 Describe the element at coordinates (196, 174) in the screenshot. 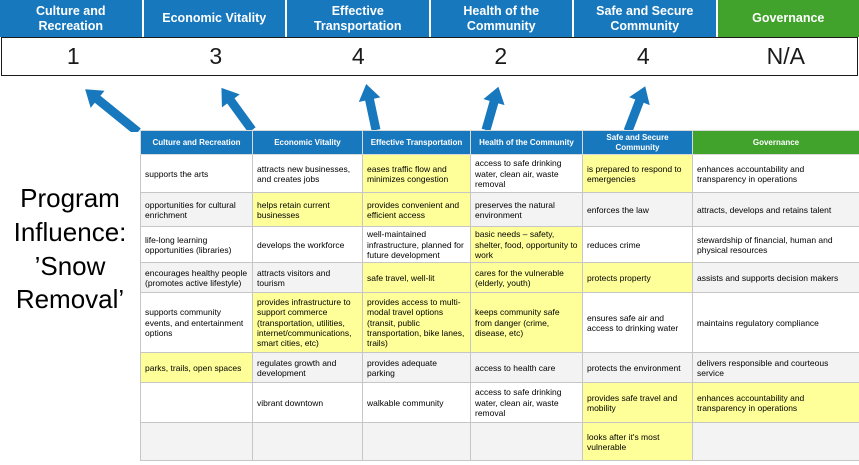

I see `matrix-cell-r1-c1: supports the arts` at that location.